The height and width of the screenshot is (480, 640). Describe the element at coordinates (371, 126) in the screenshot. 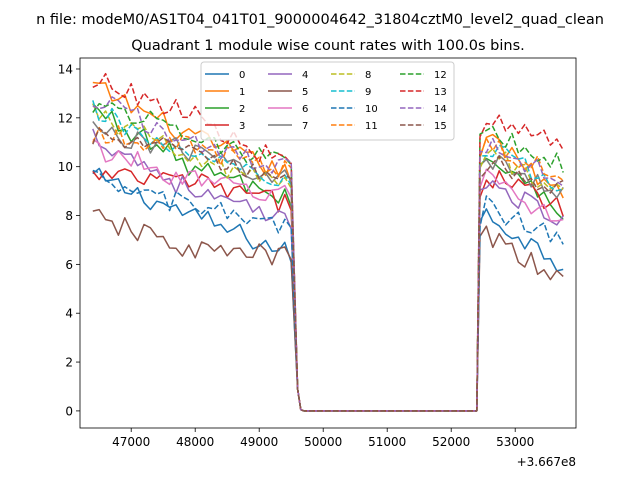

I see `legend-label-11: 11` at that location.